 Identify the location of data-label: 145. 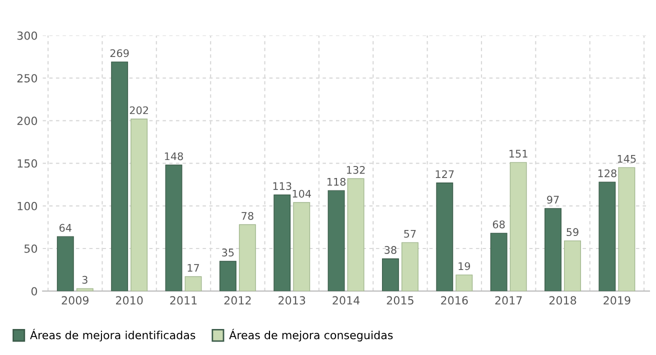
(627, 159).